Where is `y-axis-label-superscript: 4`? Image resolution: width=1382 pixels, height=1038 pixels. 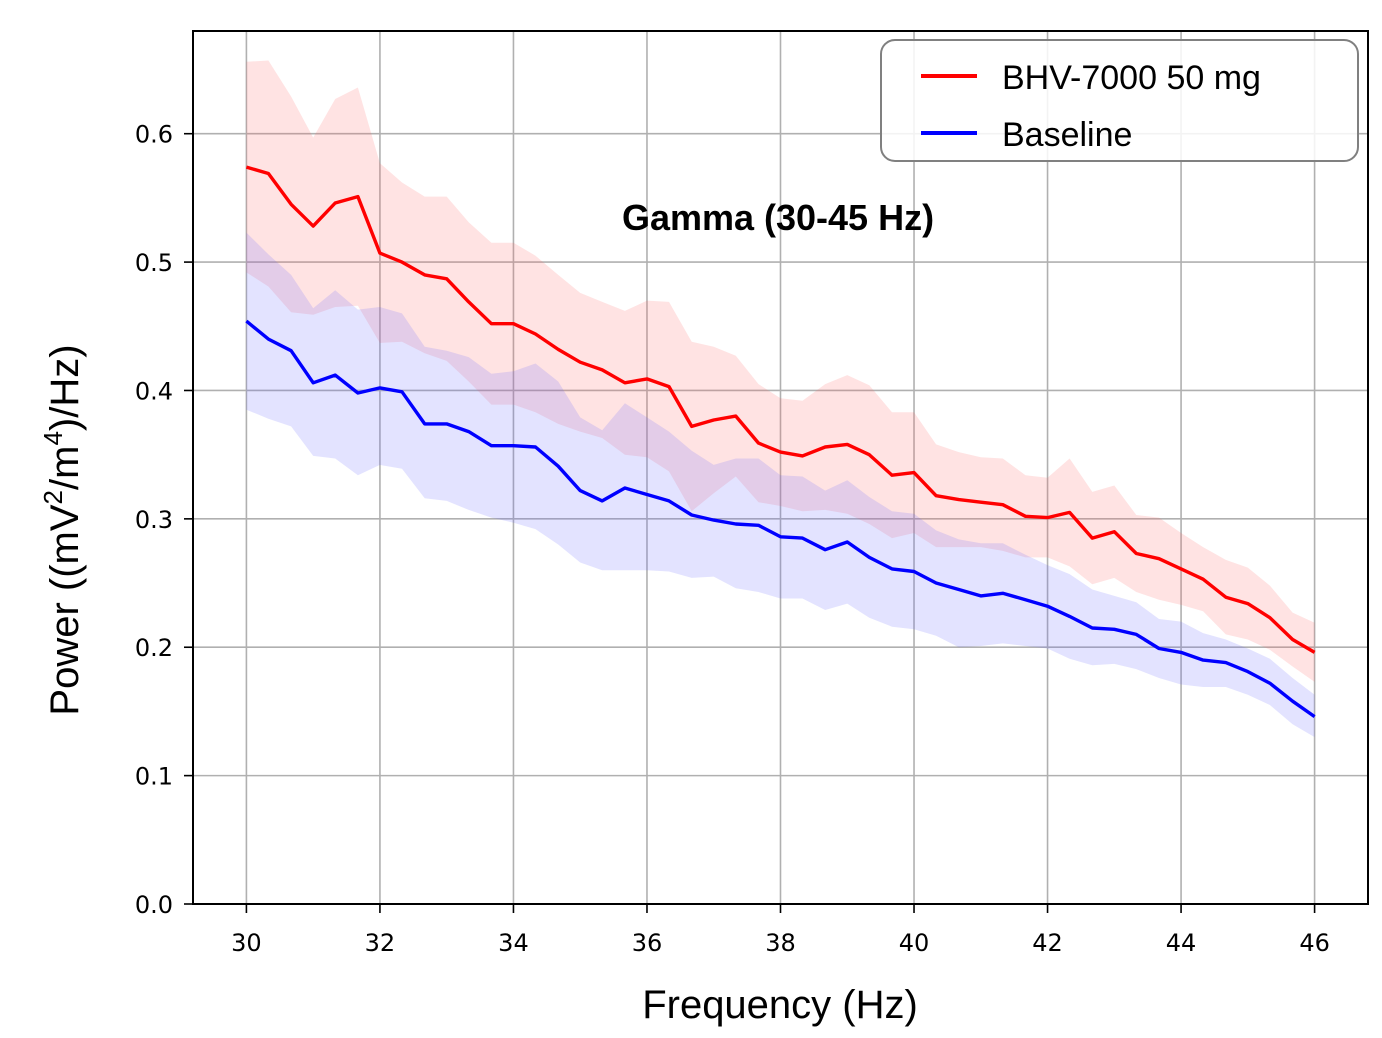 y-axis-label-superscript: 4 is located at coordinates (53, 438).